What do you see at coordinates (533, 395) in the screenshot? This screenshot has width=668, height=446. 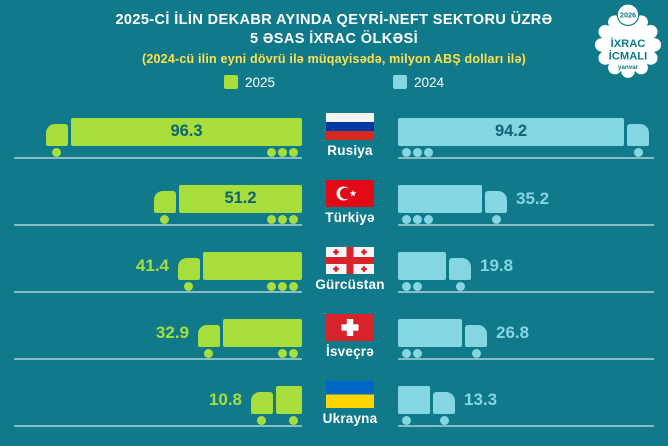 I see `bar-2024-zone: 13.3 13.3` at bounding box center [533, 395].